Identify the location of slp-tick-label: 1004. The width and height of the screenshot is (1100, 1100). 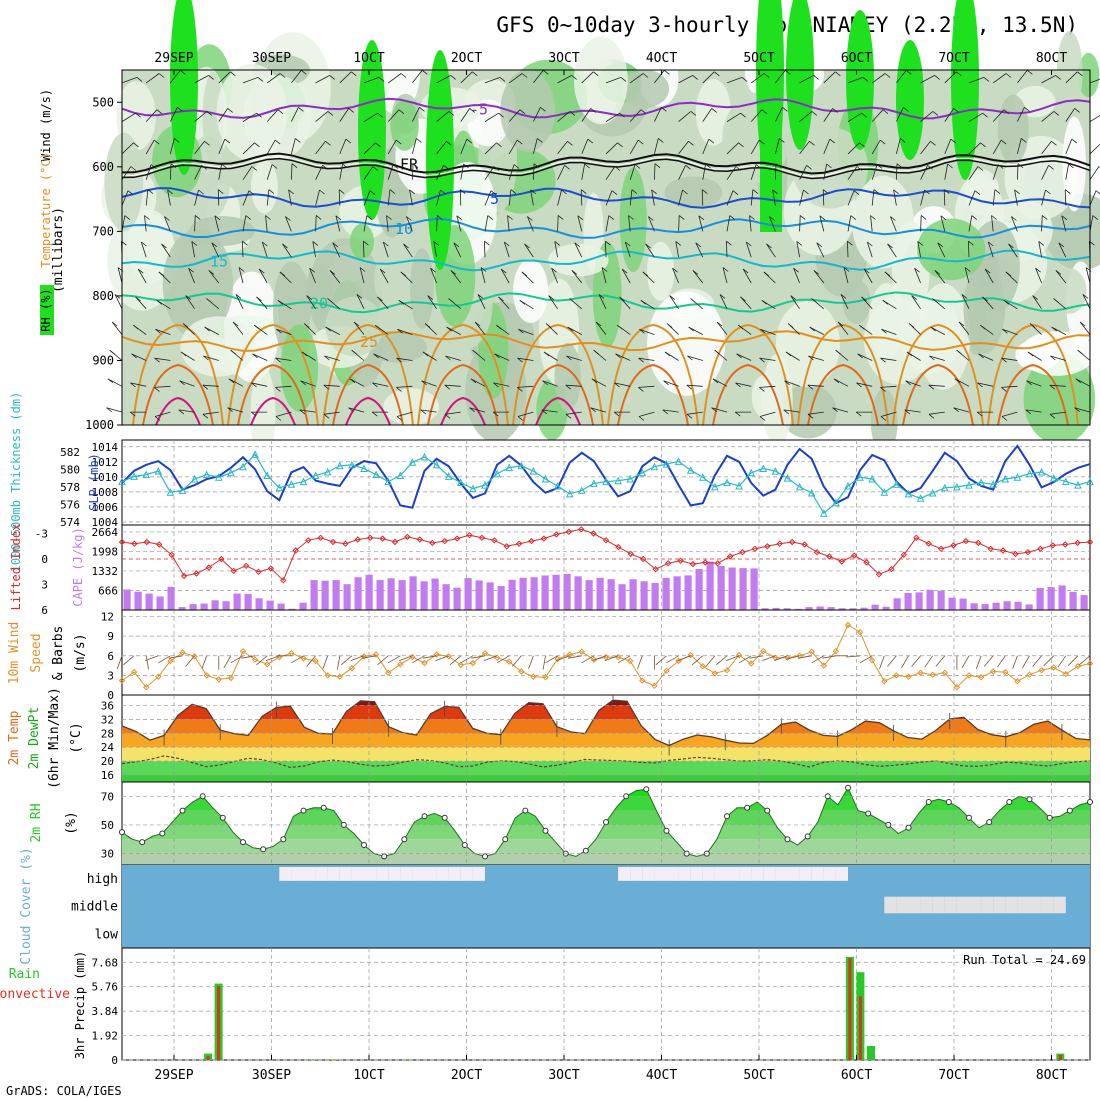
(105, 522).